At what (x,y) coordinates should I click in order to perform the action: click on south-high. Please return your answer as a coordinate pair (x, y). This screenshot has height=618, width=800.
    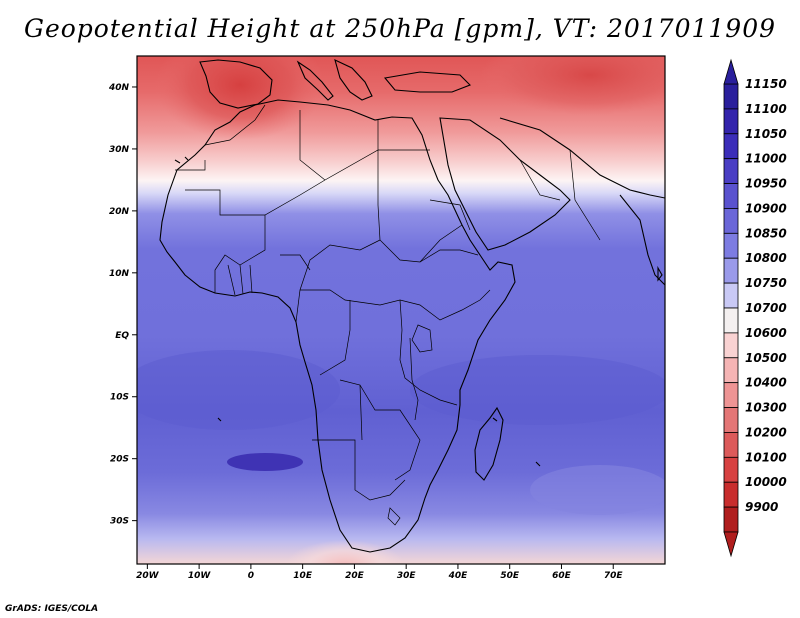
    Looking at the image, I should click on (345, 552).